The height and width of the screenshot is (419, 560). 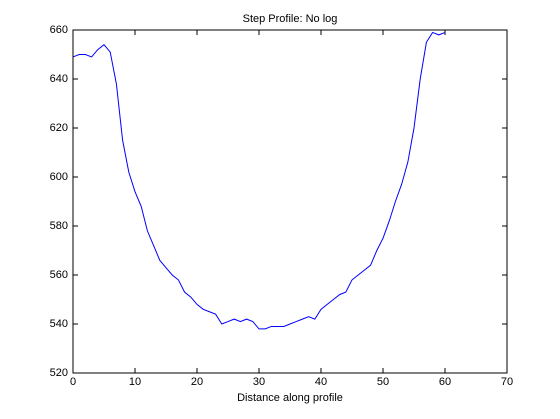 What do you see at coordinates (59, 226) in the screenshot?
I see `y-tick-label: 580` at bounding box center [59, 226].